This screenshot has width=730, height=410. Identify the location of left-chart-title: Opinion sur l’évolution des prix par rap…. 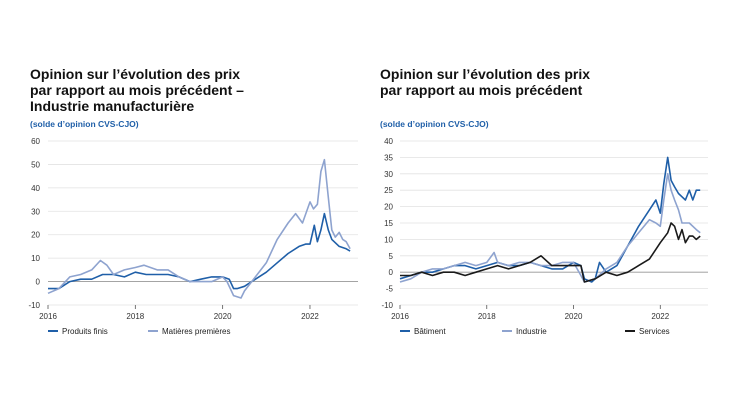
(190, 90).